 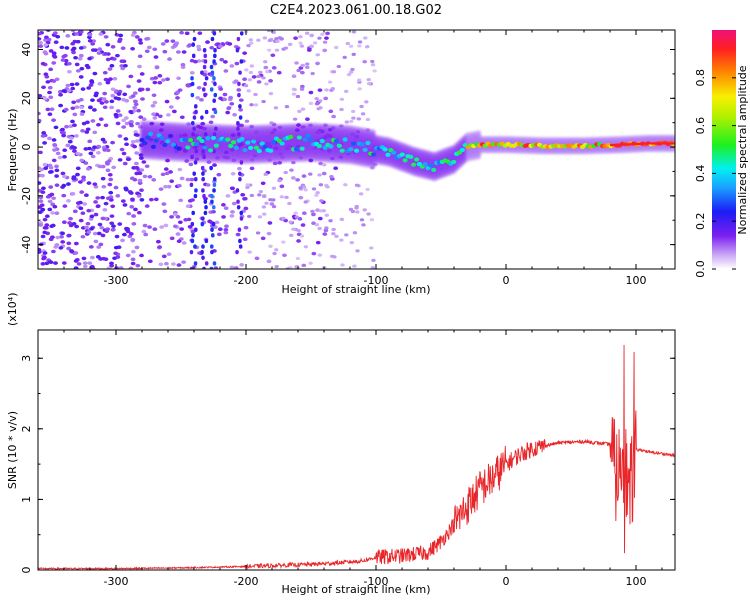 What do you see at coordinates (376, 581) in the screenshot?
I see `x-tick-label: -100` at bounding box center [376, 581].